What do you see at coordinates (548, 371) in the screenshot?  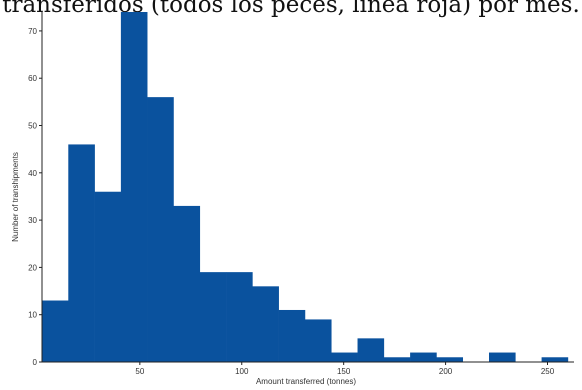 I see `x-tick-label: 250` at bounding box center [548, 371].